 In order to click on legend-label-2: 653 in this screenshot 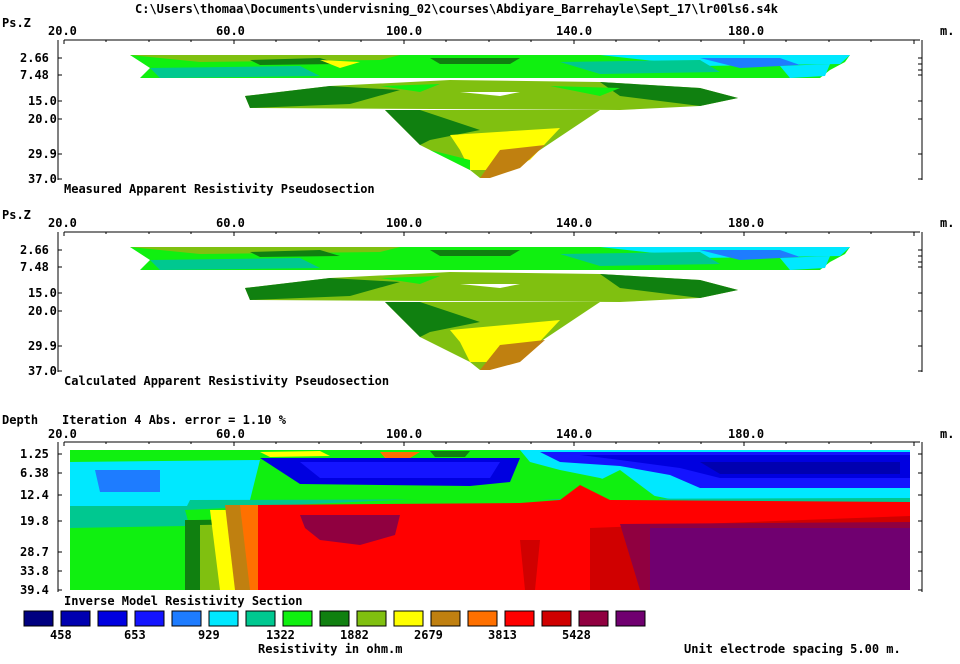, I will do `click(135, 635)`.